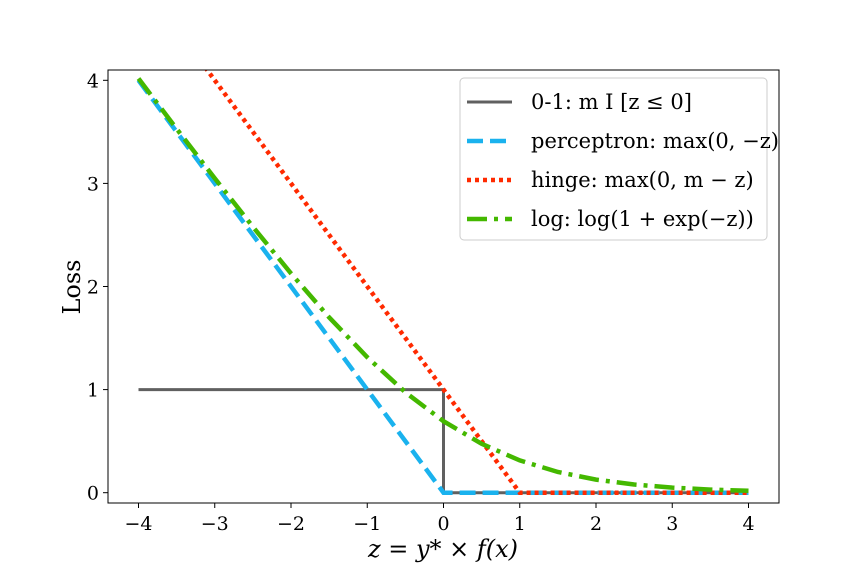 Image resolution: width=864 pixels, height=576 pixels. Describe the element at coordinates (442, 549) in the screenshot. I see `x-axis-label: z = y* × f(x)` at that location.